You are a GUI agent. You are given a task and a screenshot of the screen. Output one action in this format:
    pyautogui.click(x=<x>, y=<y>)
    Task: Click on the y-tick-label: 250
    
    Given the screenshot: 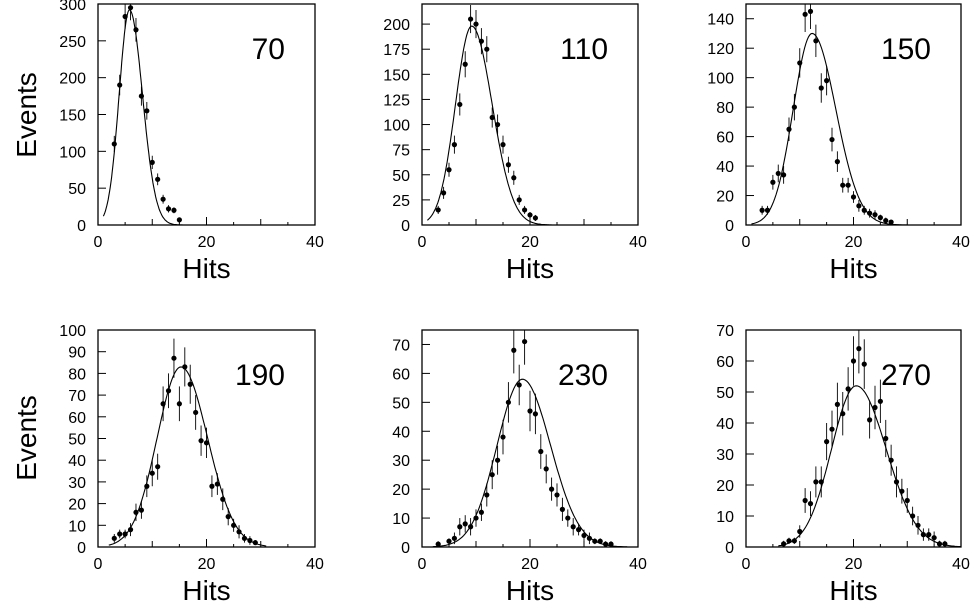 What is the action you would take?
    pyautogui.click(x=72, y=42)
    